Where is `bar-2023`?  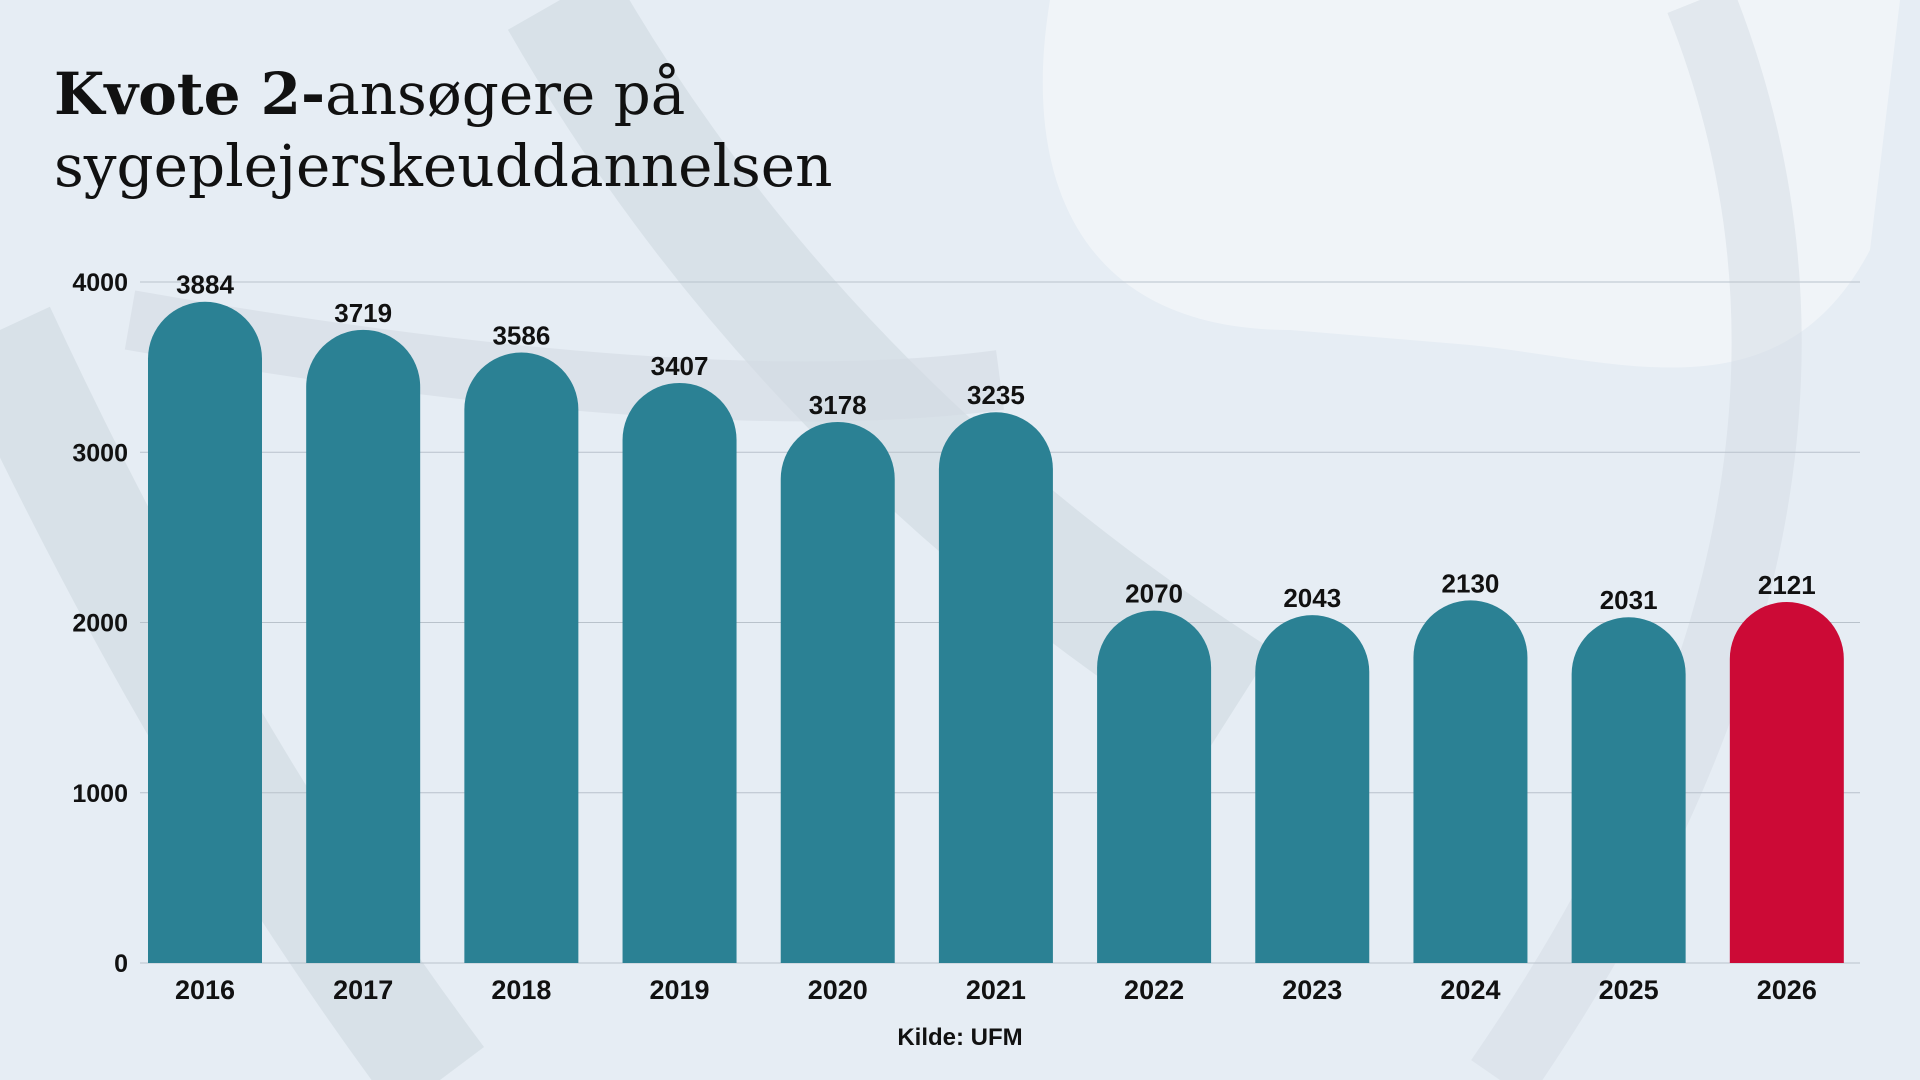
bar-2023 is located at coordinates (1312, 789).